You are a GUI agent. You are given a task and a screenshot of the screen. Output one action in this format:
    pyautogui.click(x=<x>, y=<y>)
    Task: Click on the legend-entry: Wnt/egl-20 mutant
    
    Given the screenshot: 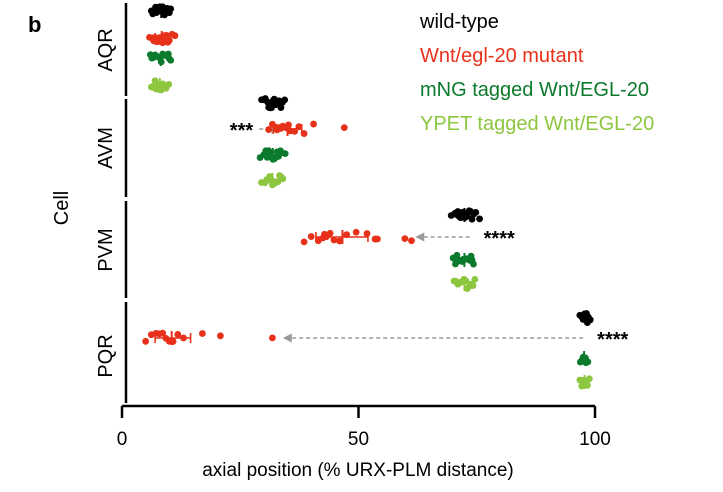 What is the action you would take?
    pyautogui.click(x=502, y=56)
    